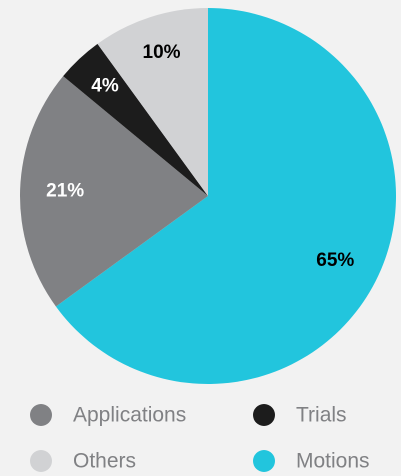 The image size is (401, 476). I want to click on value-label: 4%, so click(105, 85).